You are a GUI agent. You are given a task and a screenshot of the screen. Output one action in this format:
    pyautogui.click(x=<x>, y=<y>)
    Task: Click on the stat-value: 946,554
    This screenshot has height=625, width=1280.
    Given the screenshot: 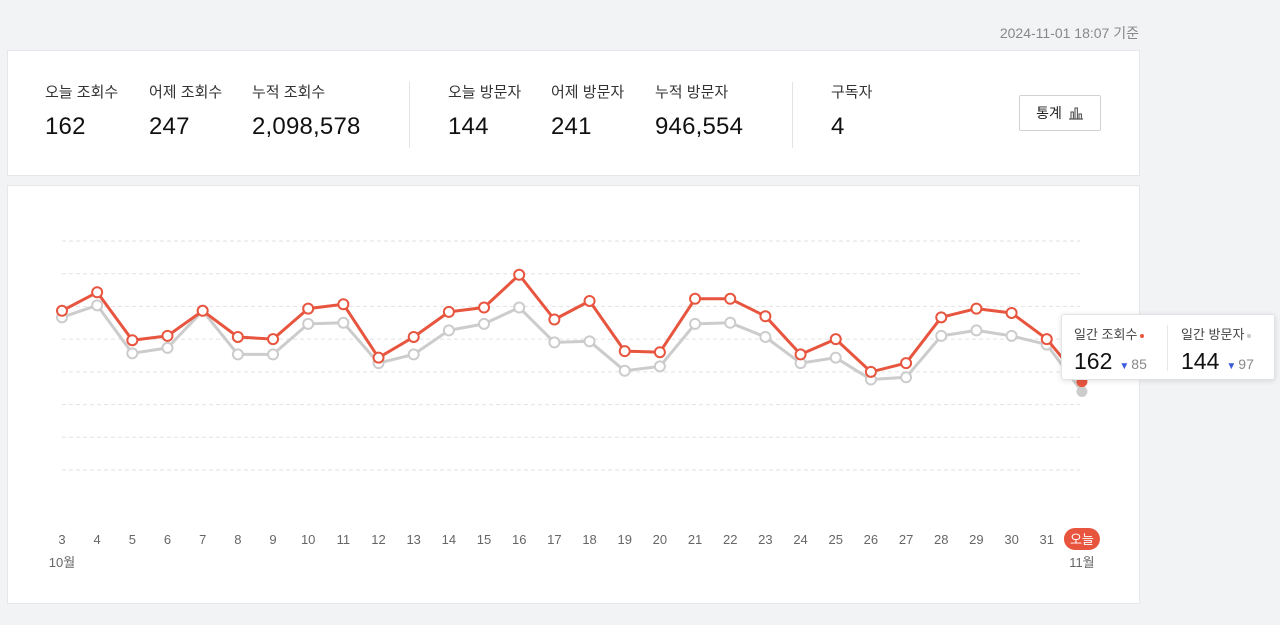 What is the action you would take?
    pyautogui.click(x=699, y=126)
    